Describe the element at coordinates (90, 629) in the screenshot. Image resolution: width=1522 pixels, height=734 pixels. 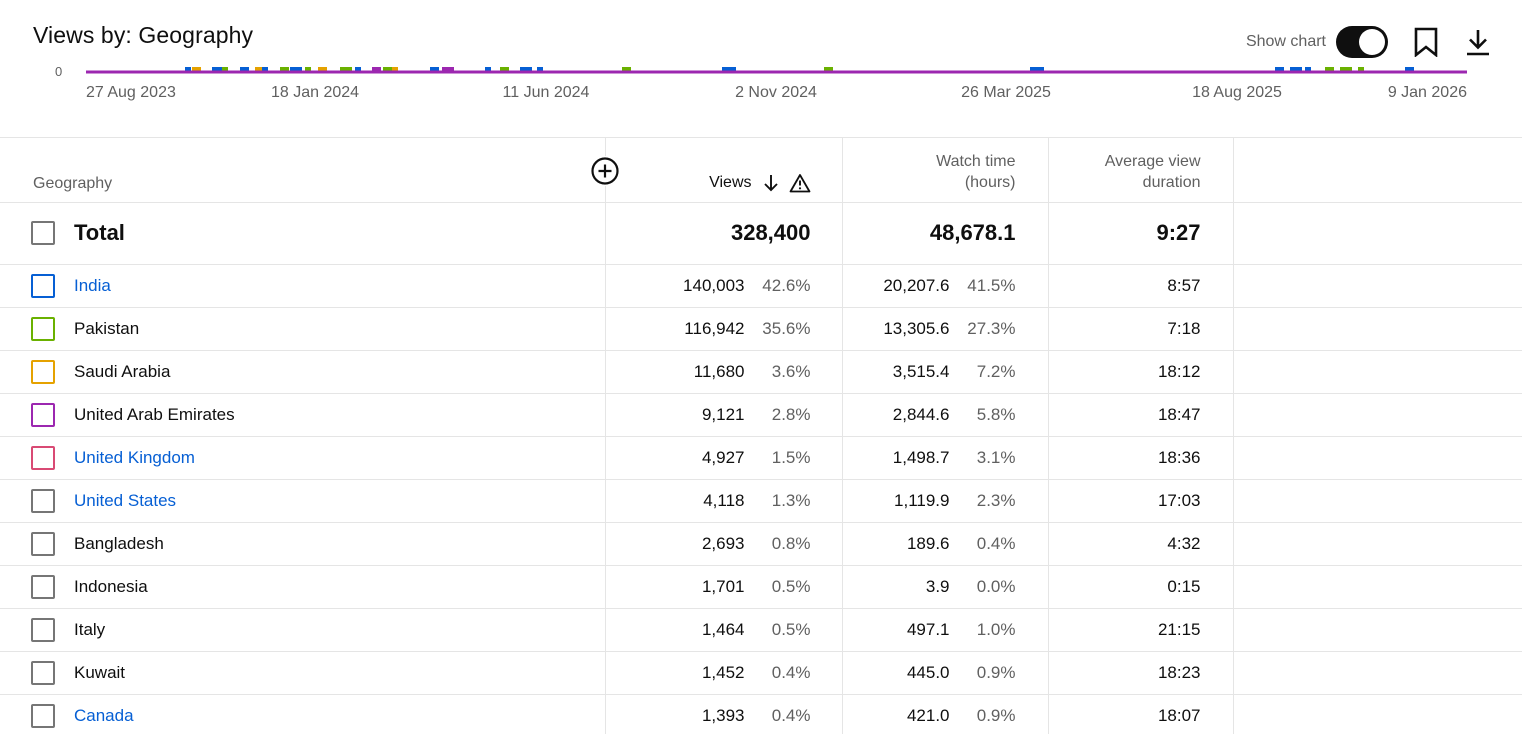
I see `country-name: Italy` at that location.